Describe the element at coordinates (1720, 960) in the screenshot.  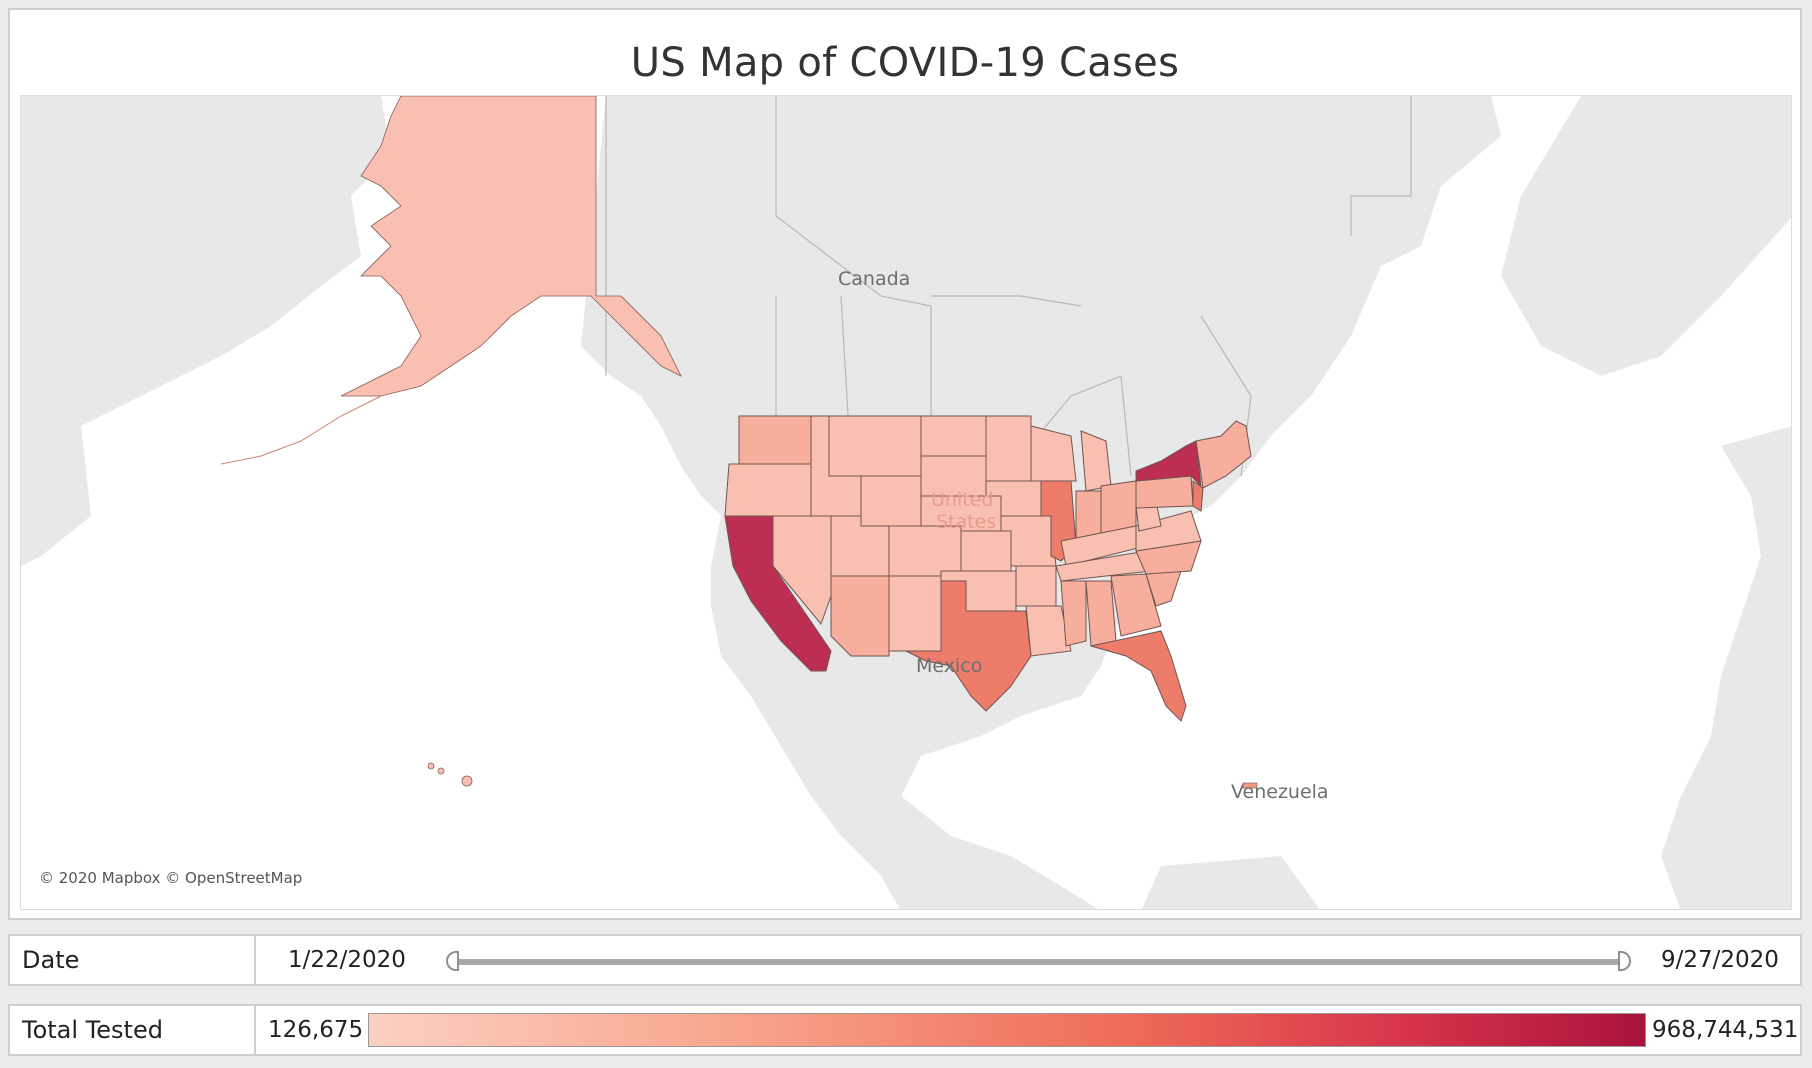
I see `date-end: 9/27/2020` at that location.